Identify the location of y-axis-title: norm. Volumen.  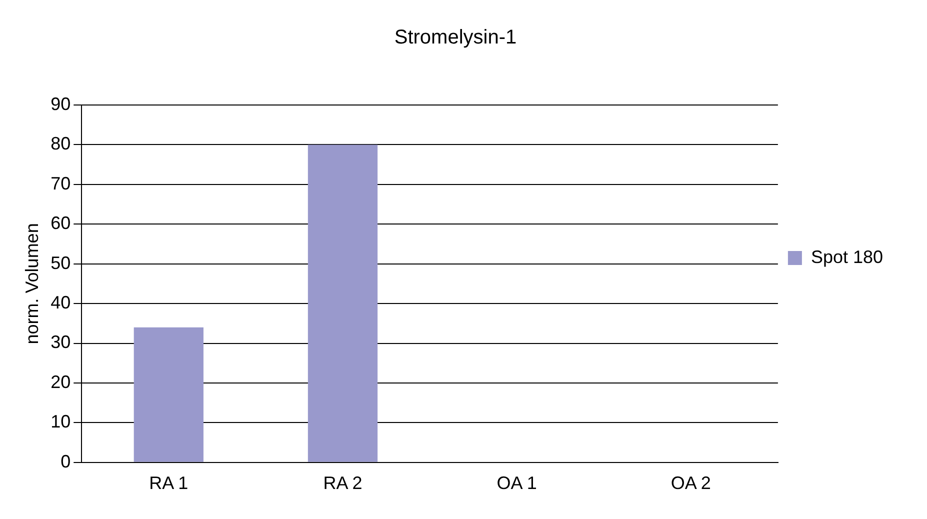
(32, 283).